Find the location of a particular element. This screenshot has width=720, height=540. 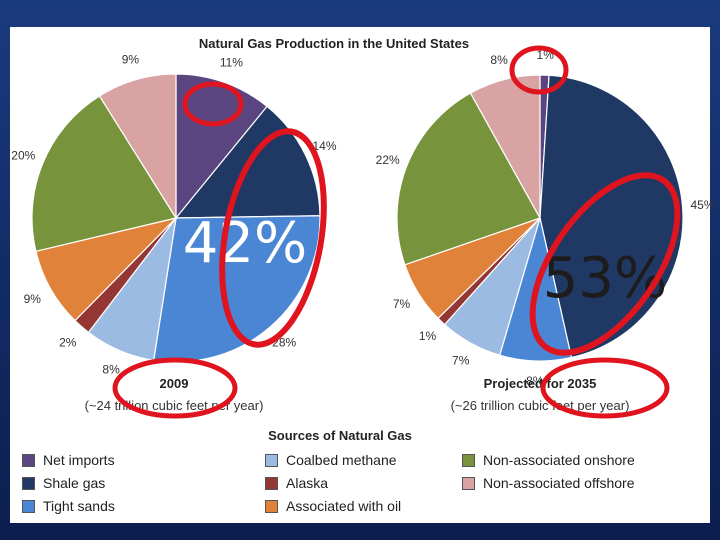

subcaption-2035: (~26 trillion cubic feet per year) is located at coordinates (540, 405).